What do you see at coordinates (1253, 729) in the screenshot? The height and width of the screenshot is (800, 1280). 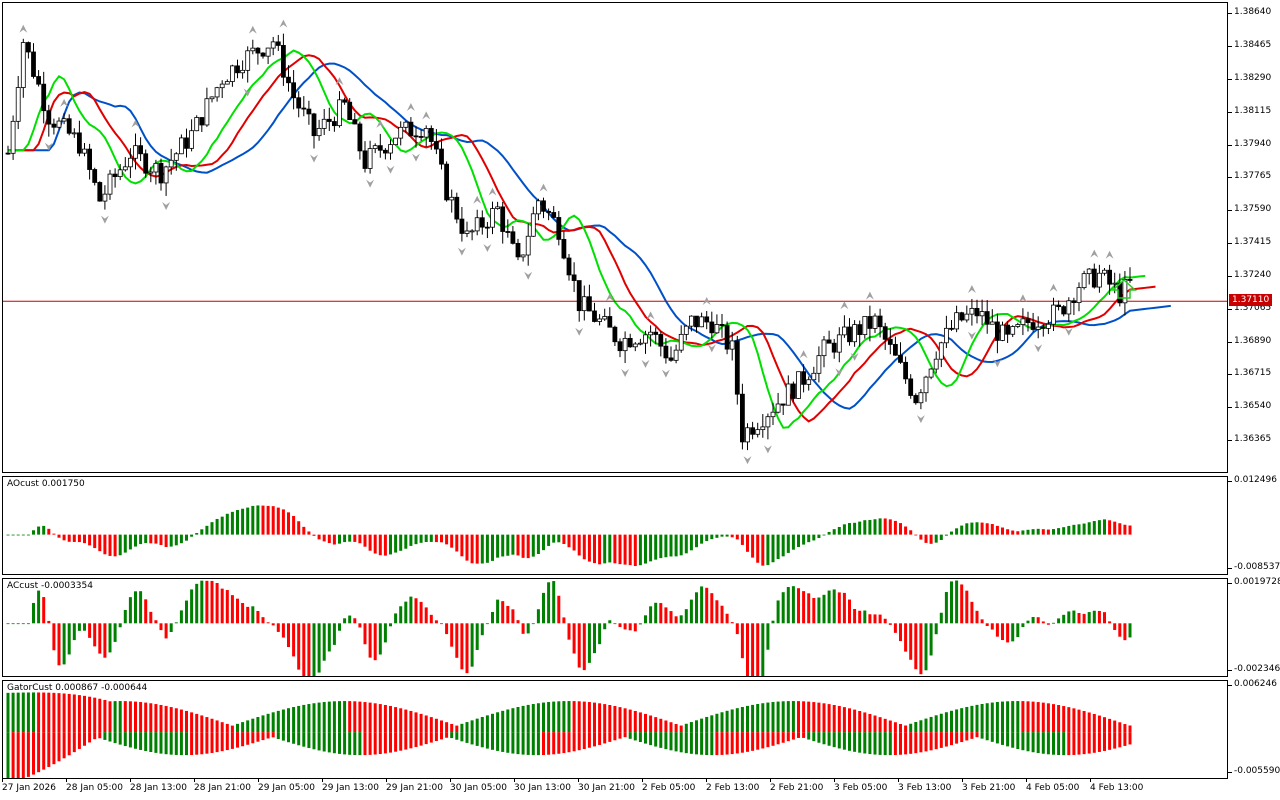 I see `gator-axis: 0.006246 -0.005590` at bounding box center [1253, 729].